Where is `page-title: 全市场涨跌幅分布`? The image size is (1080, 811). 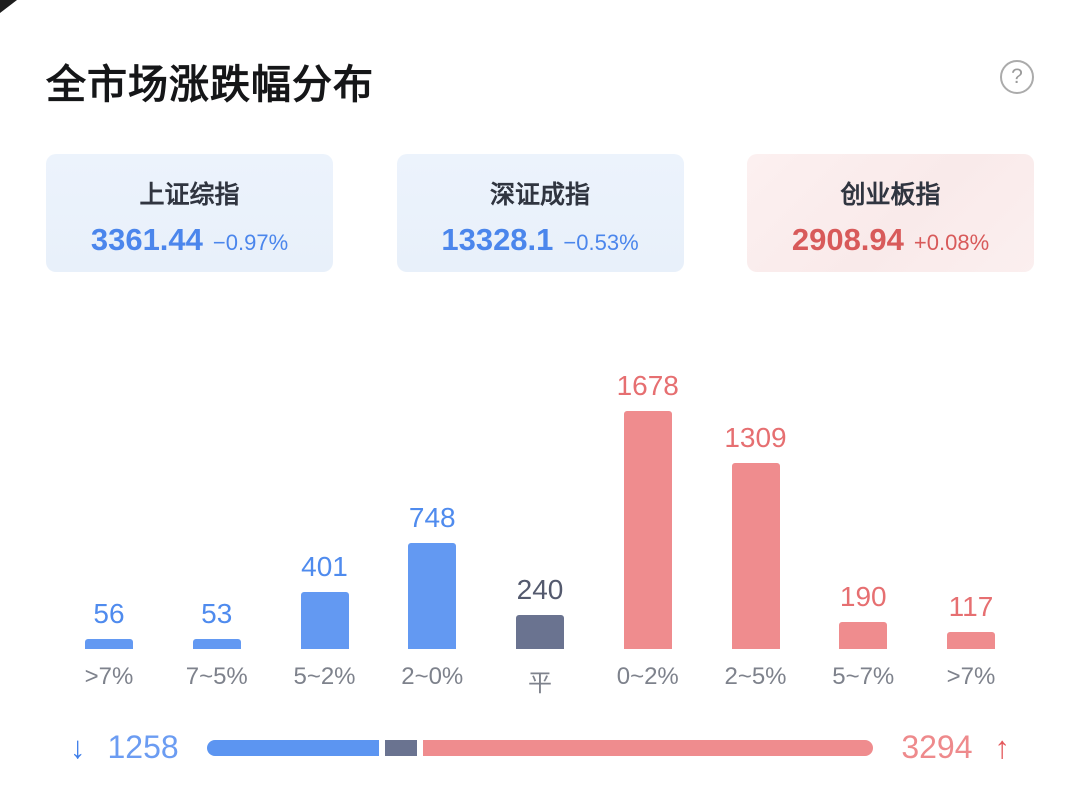 page-title: 全市场涨跌幅分布 is located at coordinates (210, 85).